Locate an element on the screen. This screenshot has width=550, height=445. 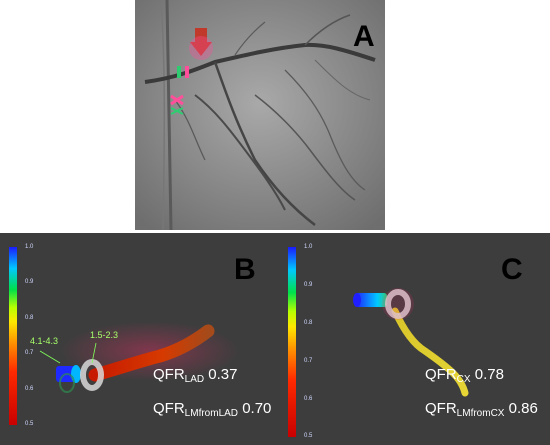
panel-label-a: A is located at coordinates (364, 36).